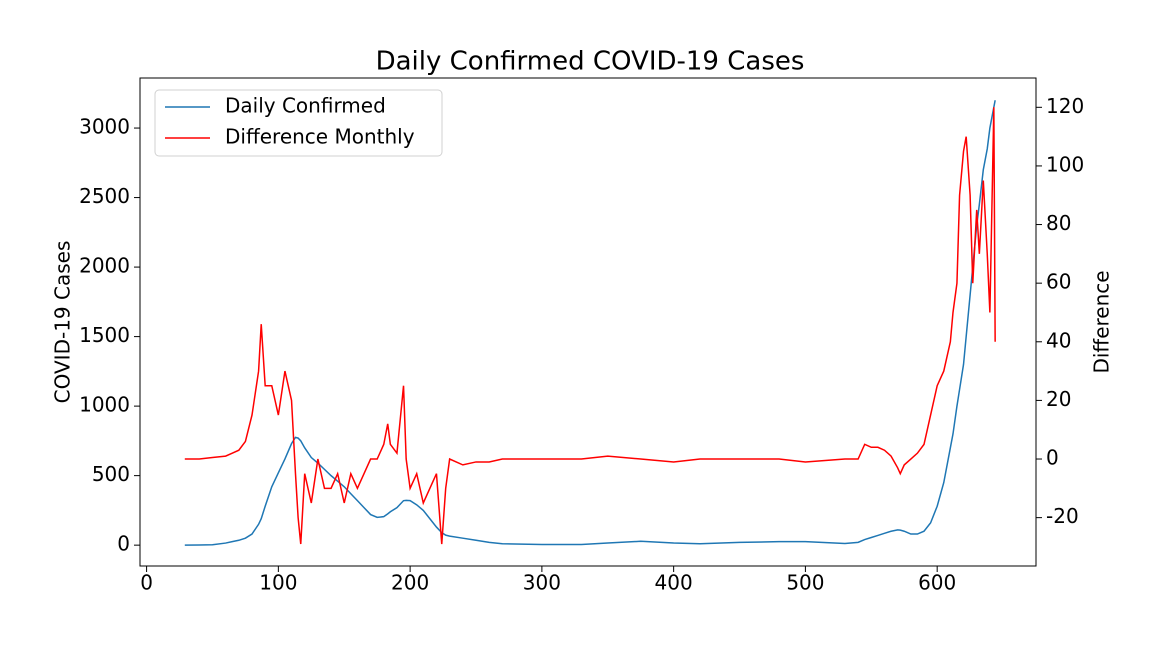 The image size is (1152, 652). I want to click on y-tick-label: 2500, so click(104, 196).